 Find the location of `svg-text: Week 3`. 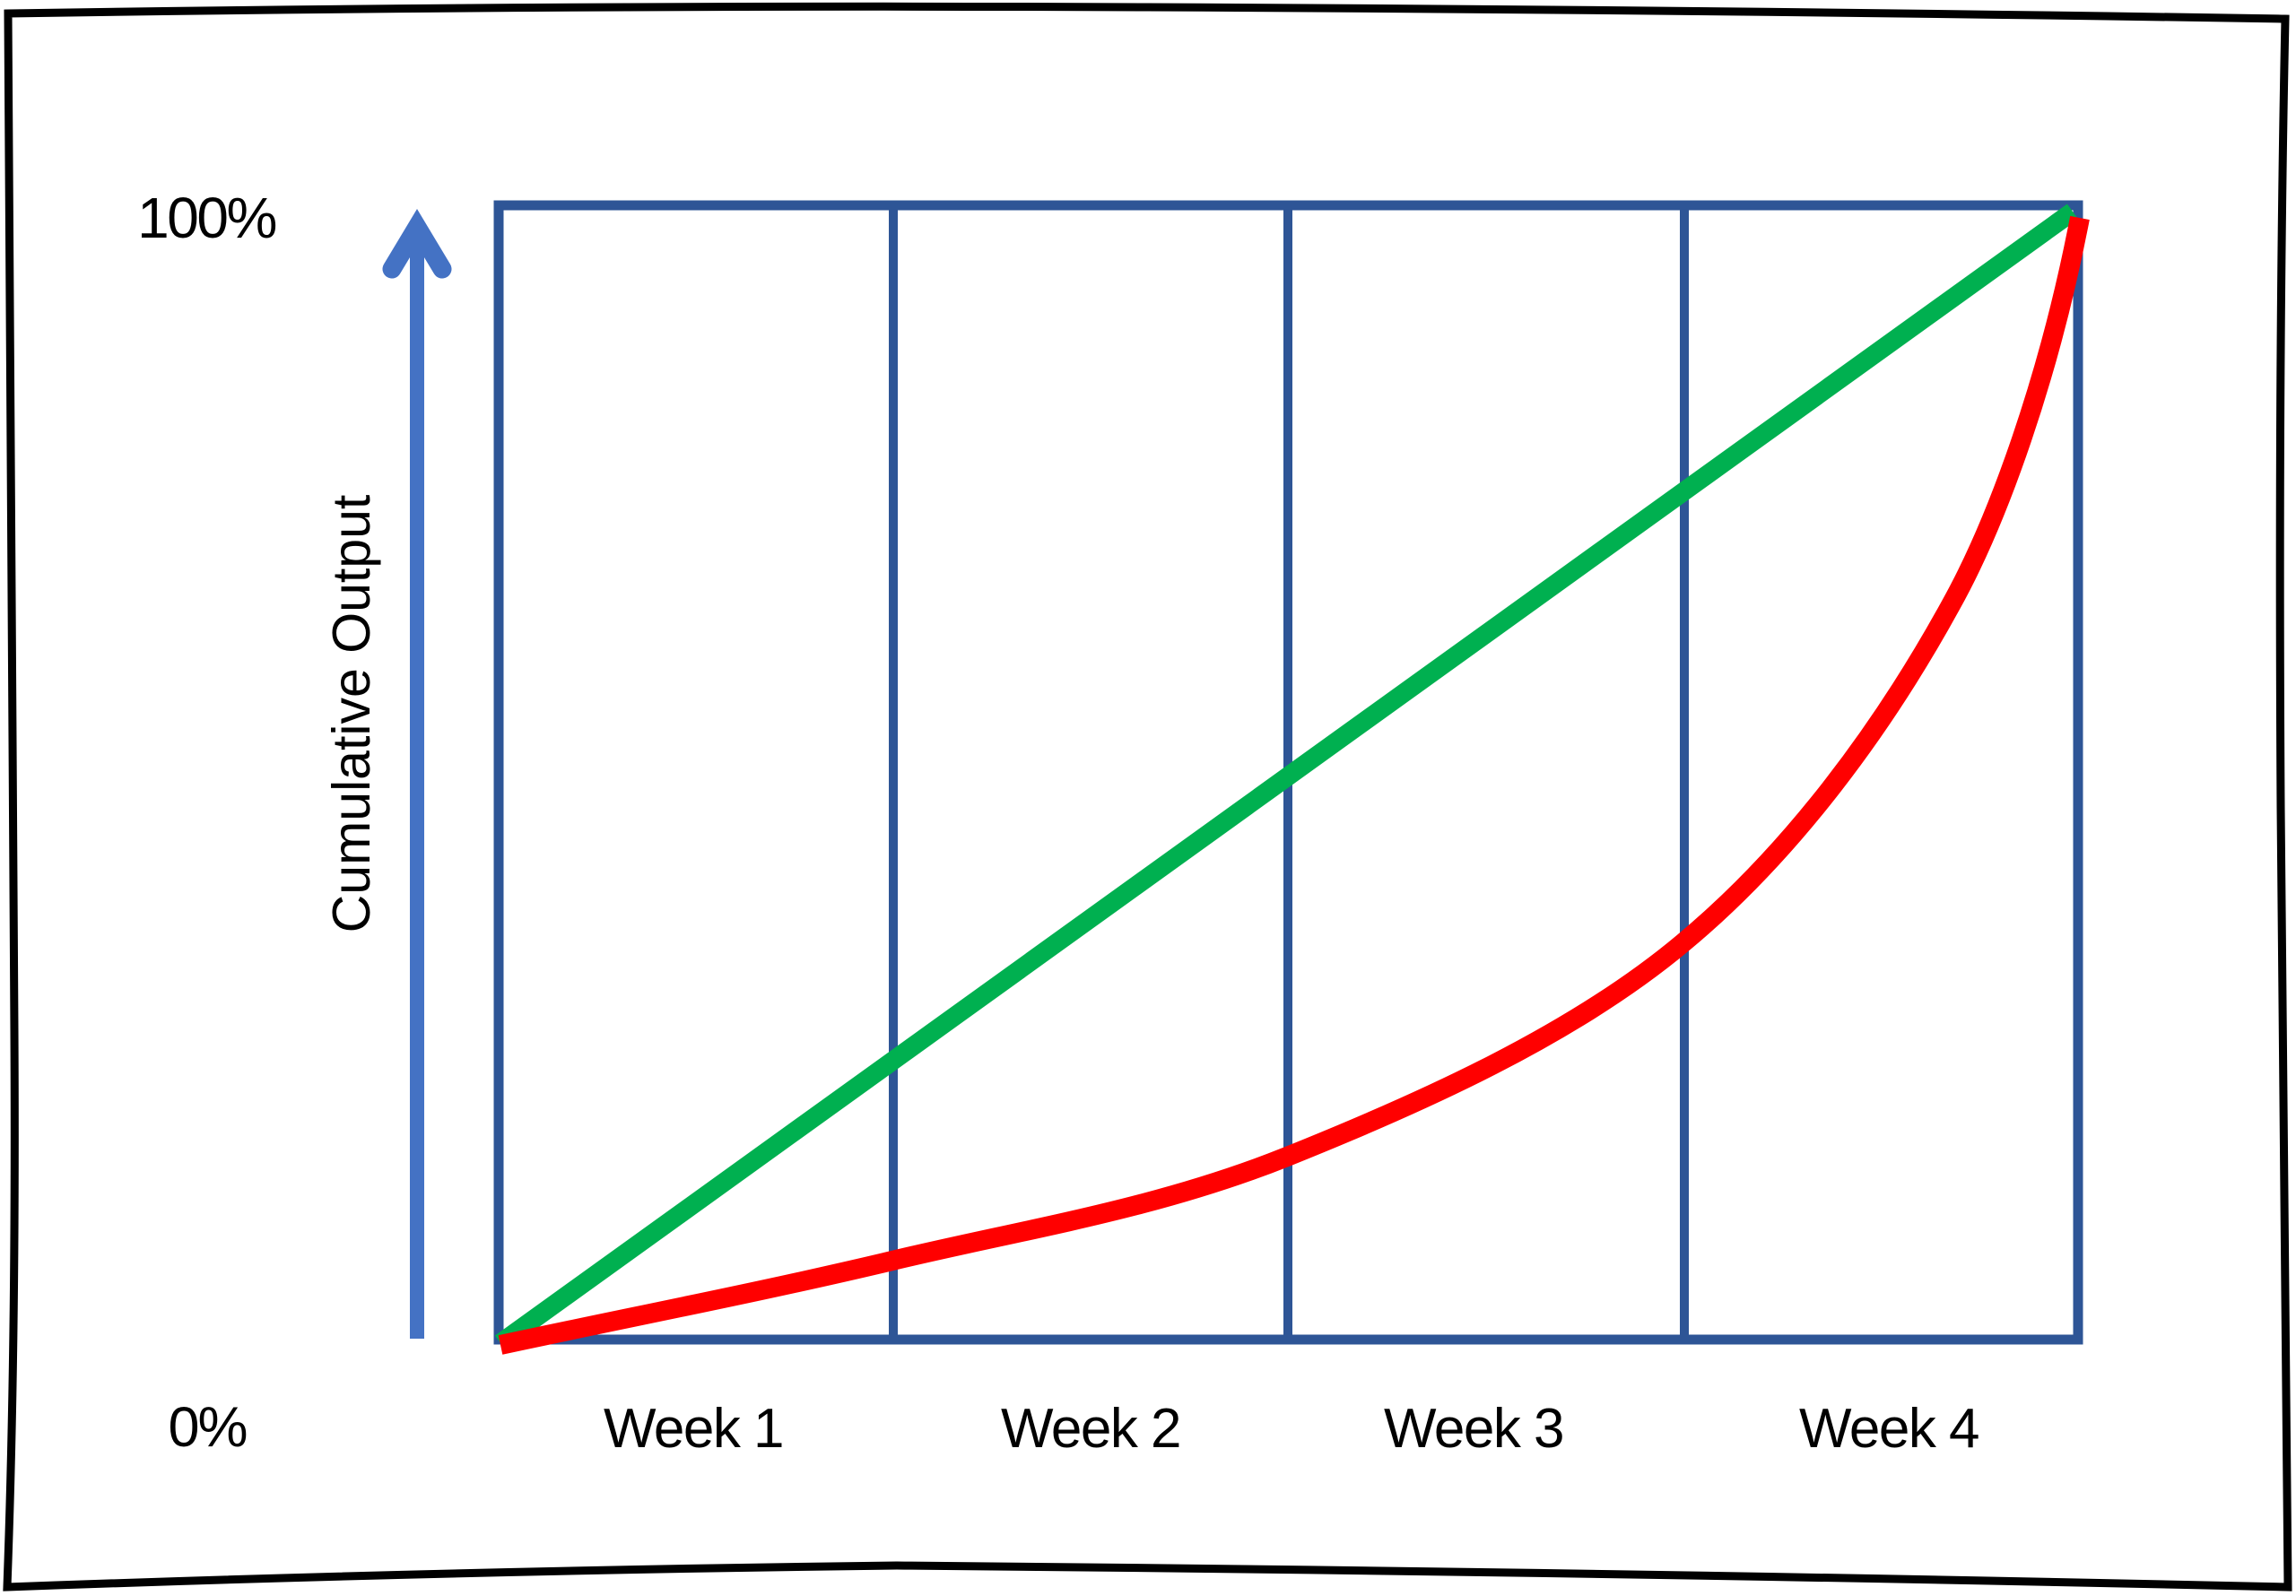

svg-text: Week 3 is located at coordinates (1473, 1429).